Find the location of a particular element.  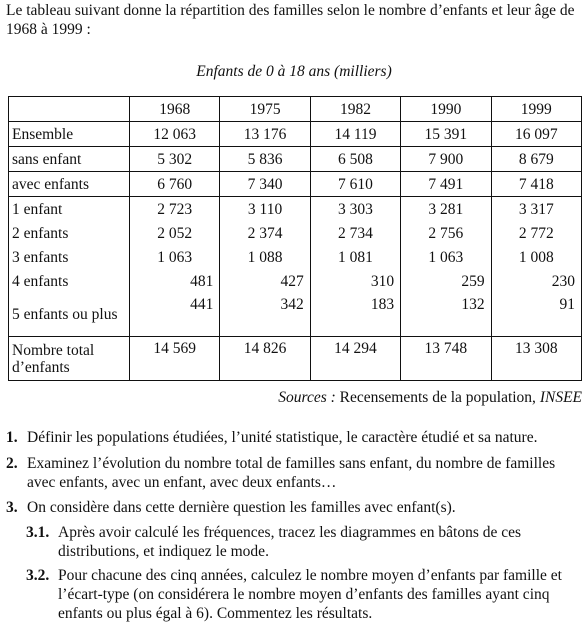

cell-value: 6 760 is located at coordinates (174, 184).